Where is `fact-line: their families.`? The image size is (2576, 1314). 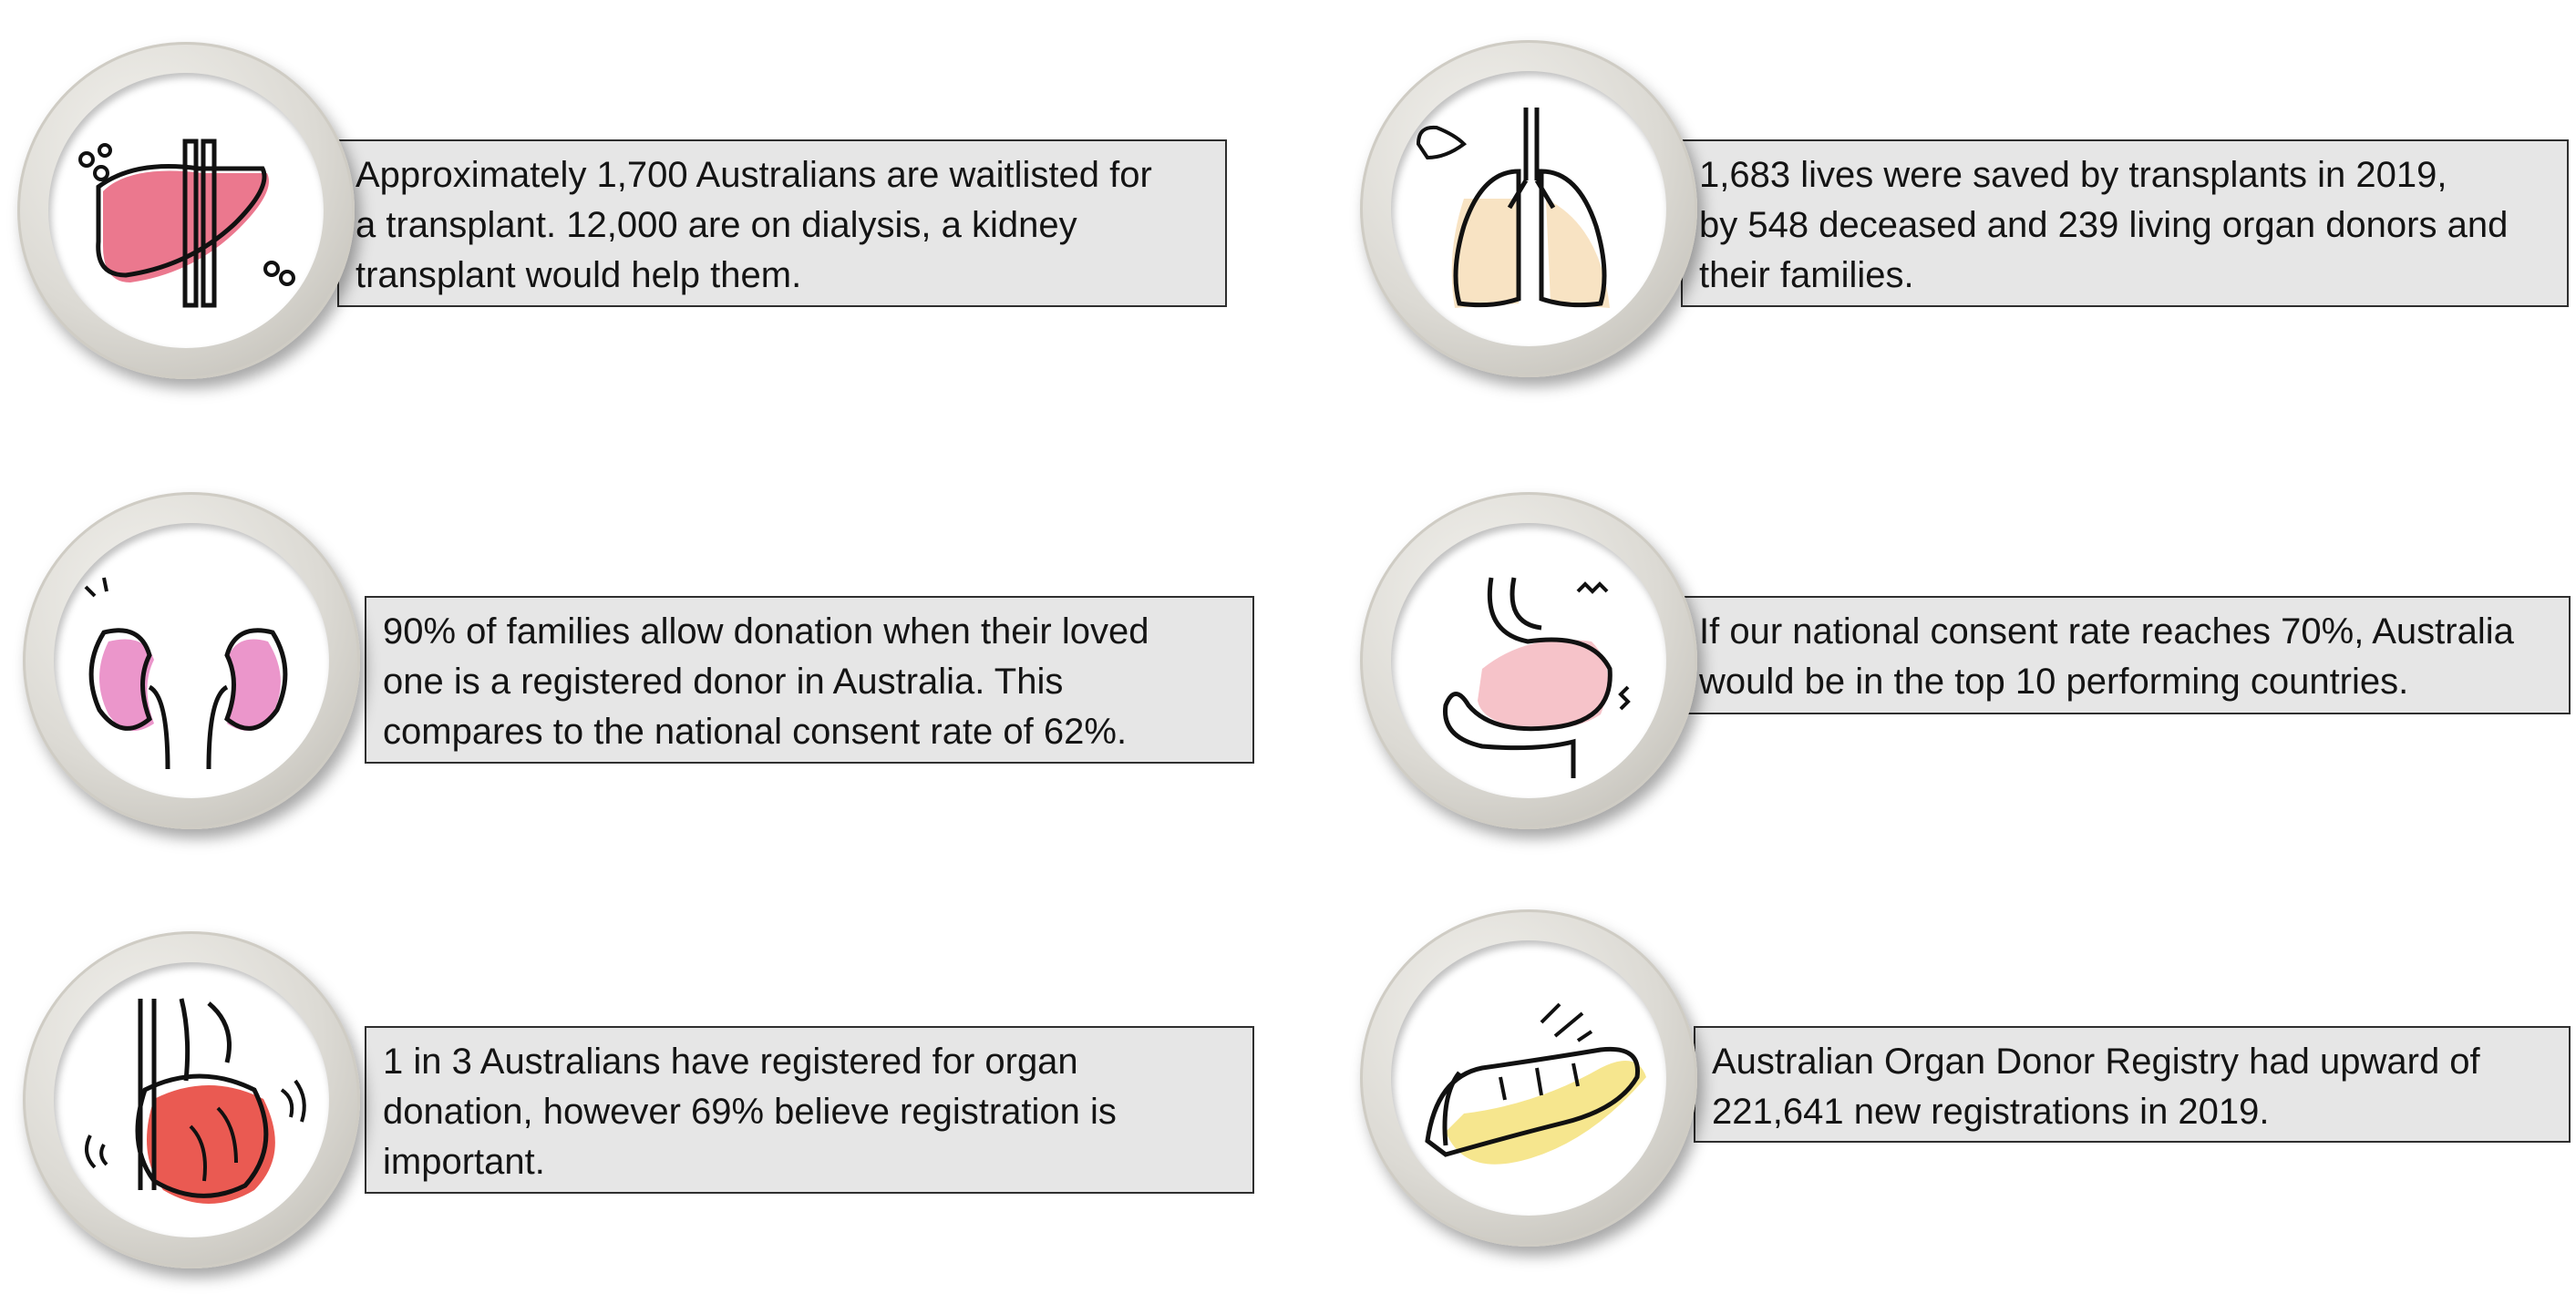
fact-line: their families. is located at coordinates (1806, 275).